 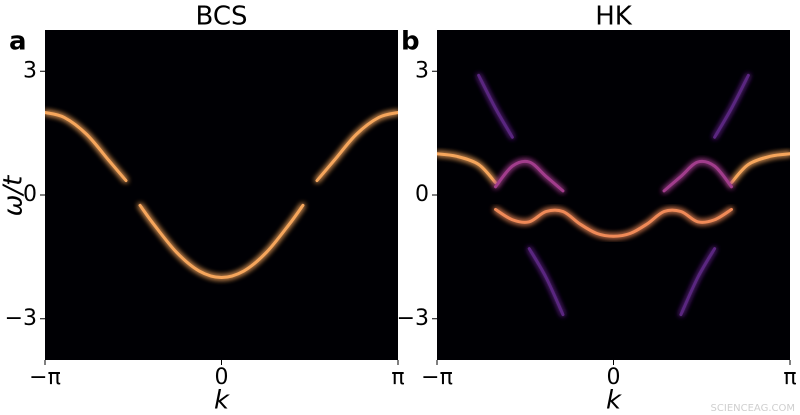 What do you see at coordinates (614, 17) in the screenshot?
I see `chart-title: HK` at bounding box center [614, 17].